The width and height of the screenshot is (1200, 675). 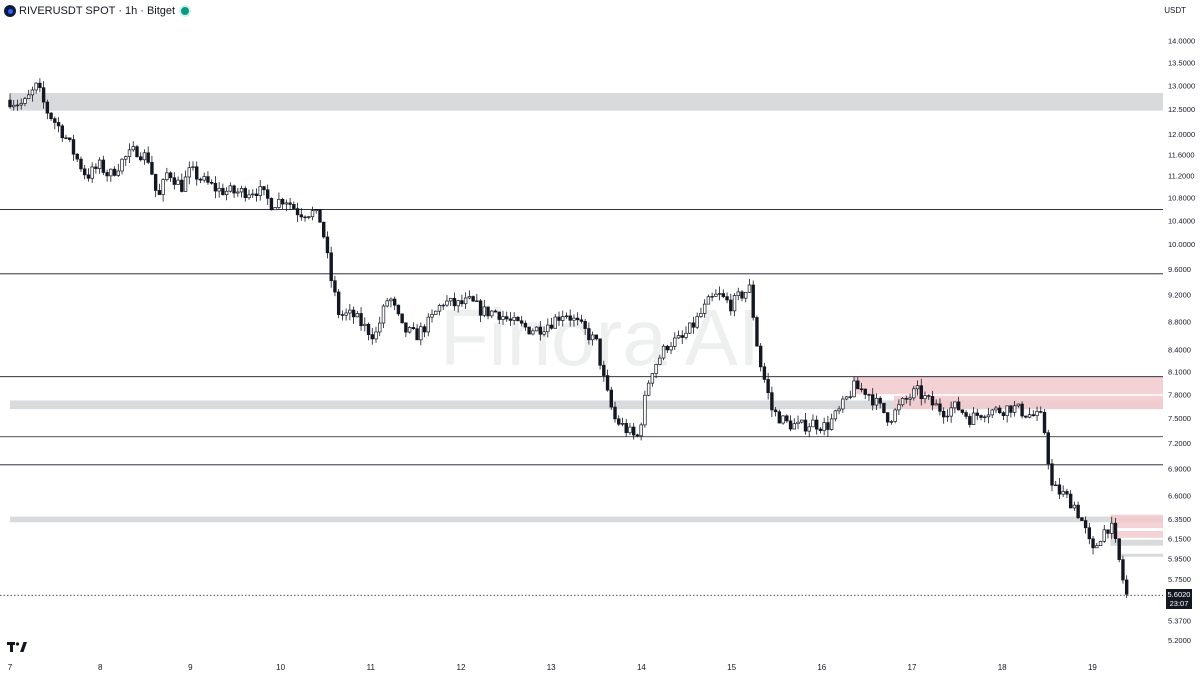 I want to click on live-status-icon, so click(x=185, y=11).